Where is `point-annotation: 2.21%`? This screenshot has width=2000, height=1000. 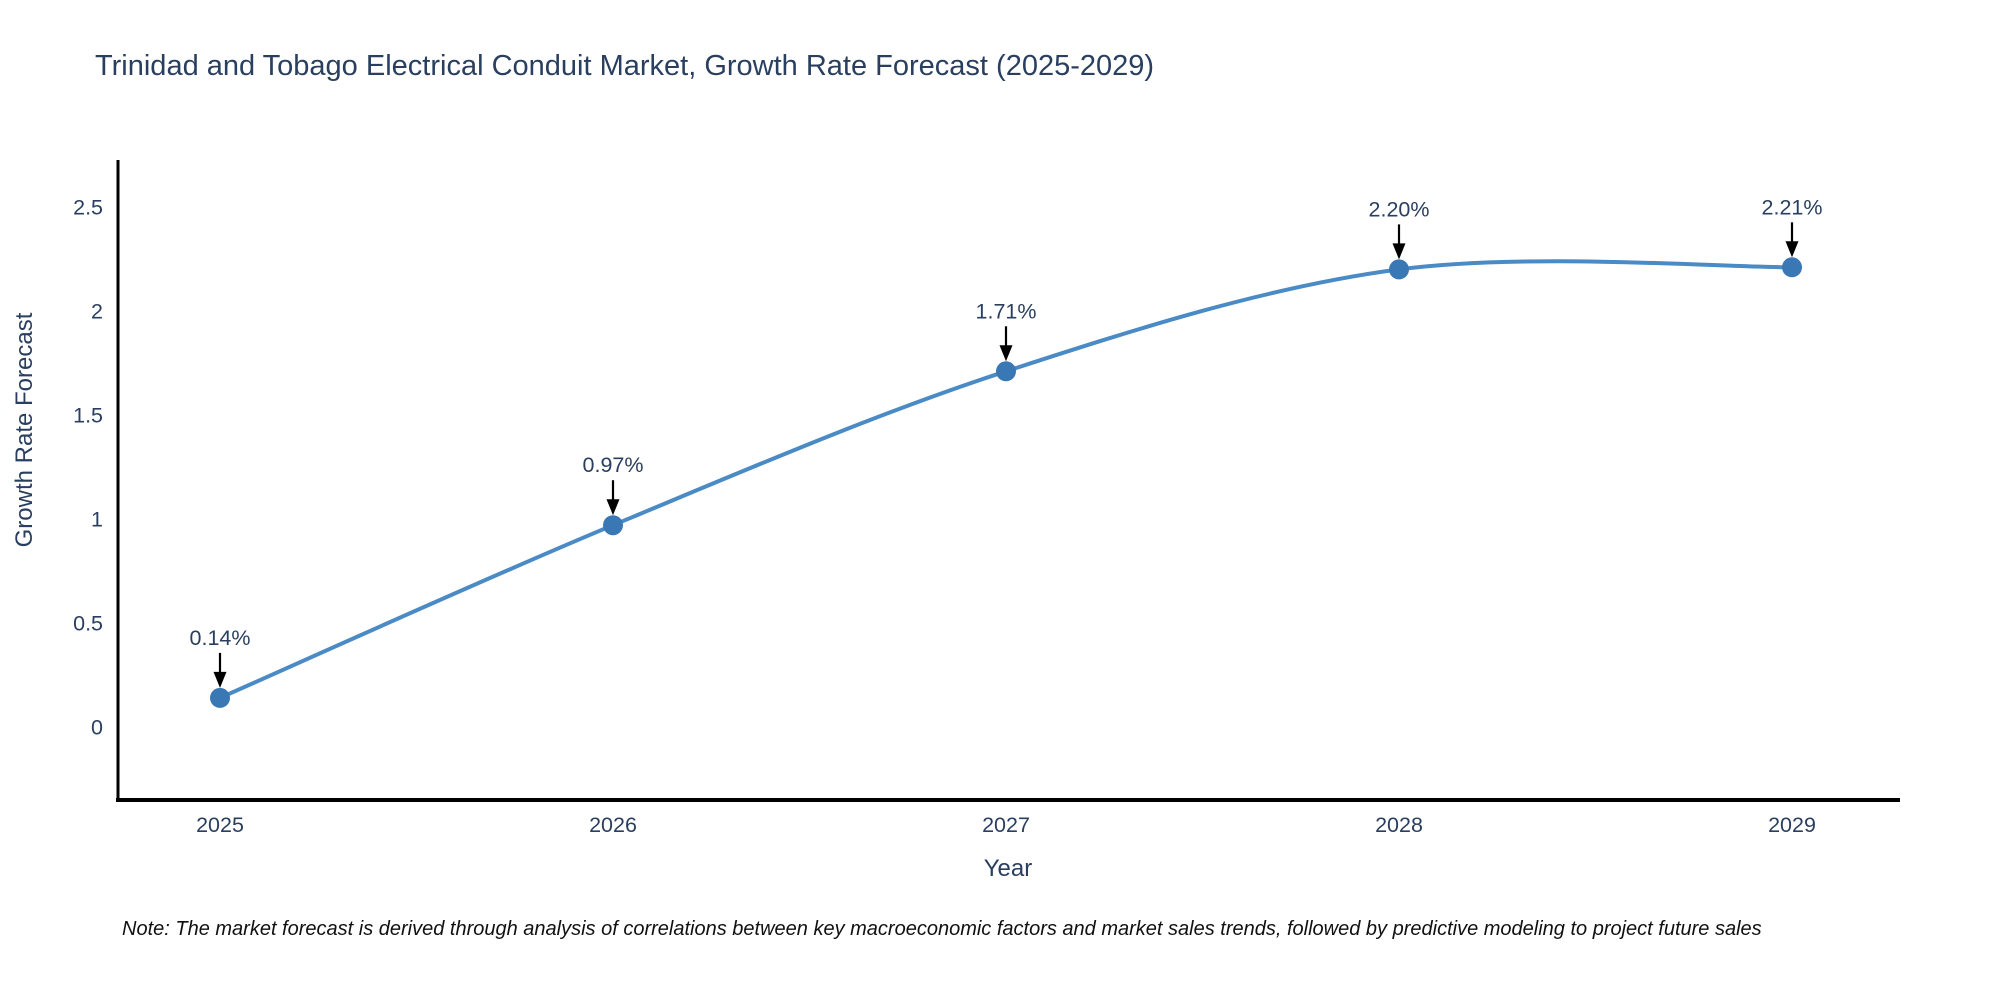 point-annotation: 2.21% is located at coordinates (1792, 226).